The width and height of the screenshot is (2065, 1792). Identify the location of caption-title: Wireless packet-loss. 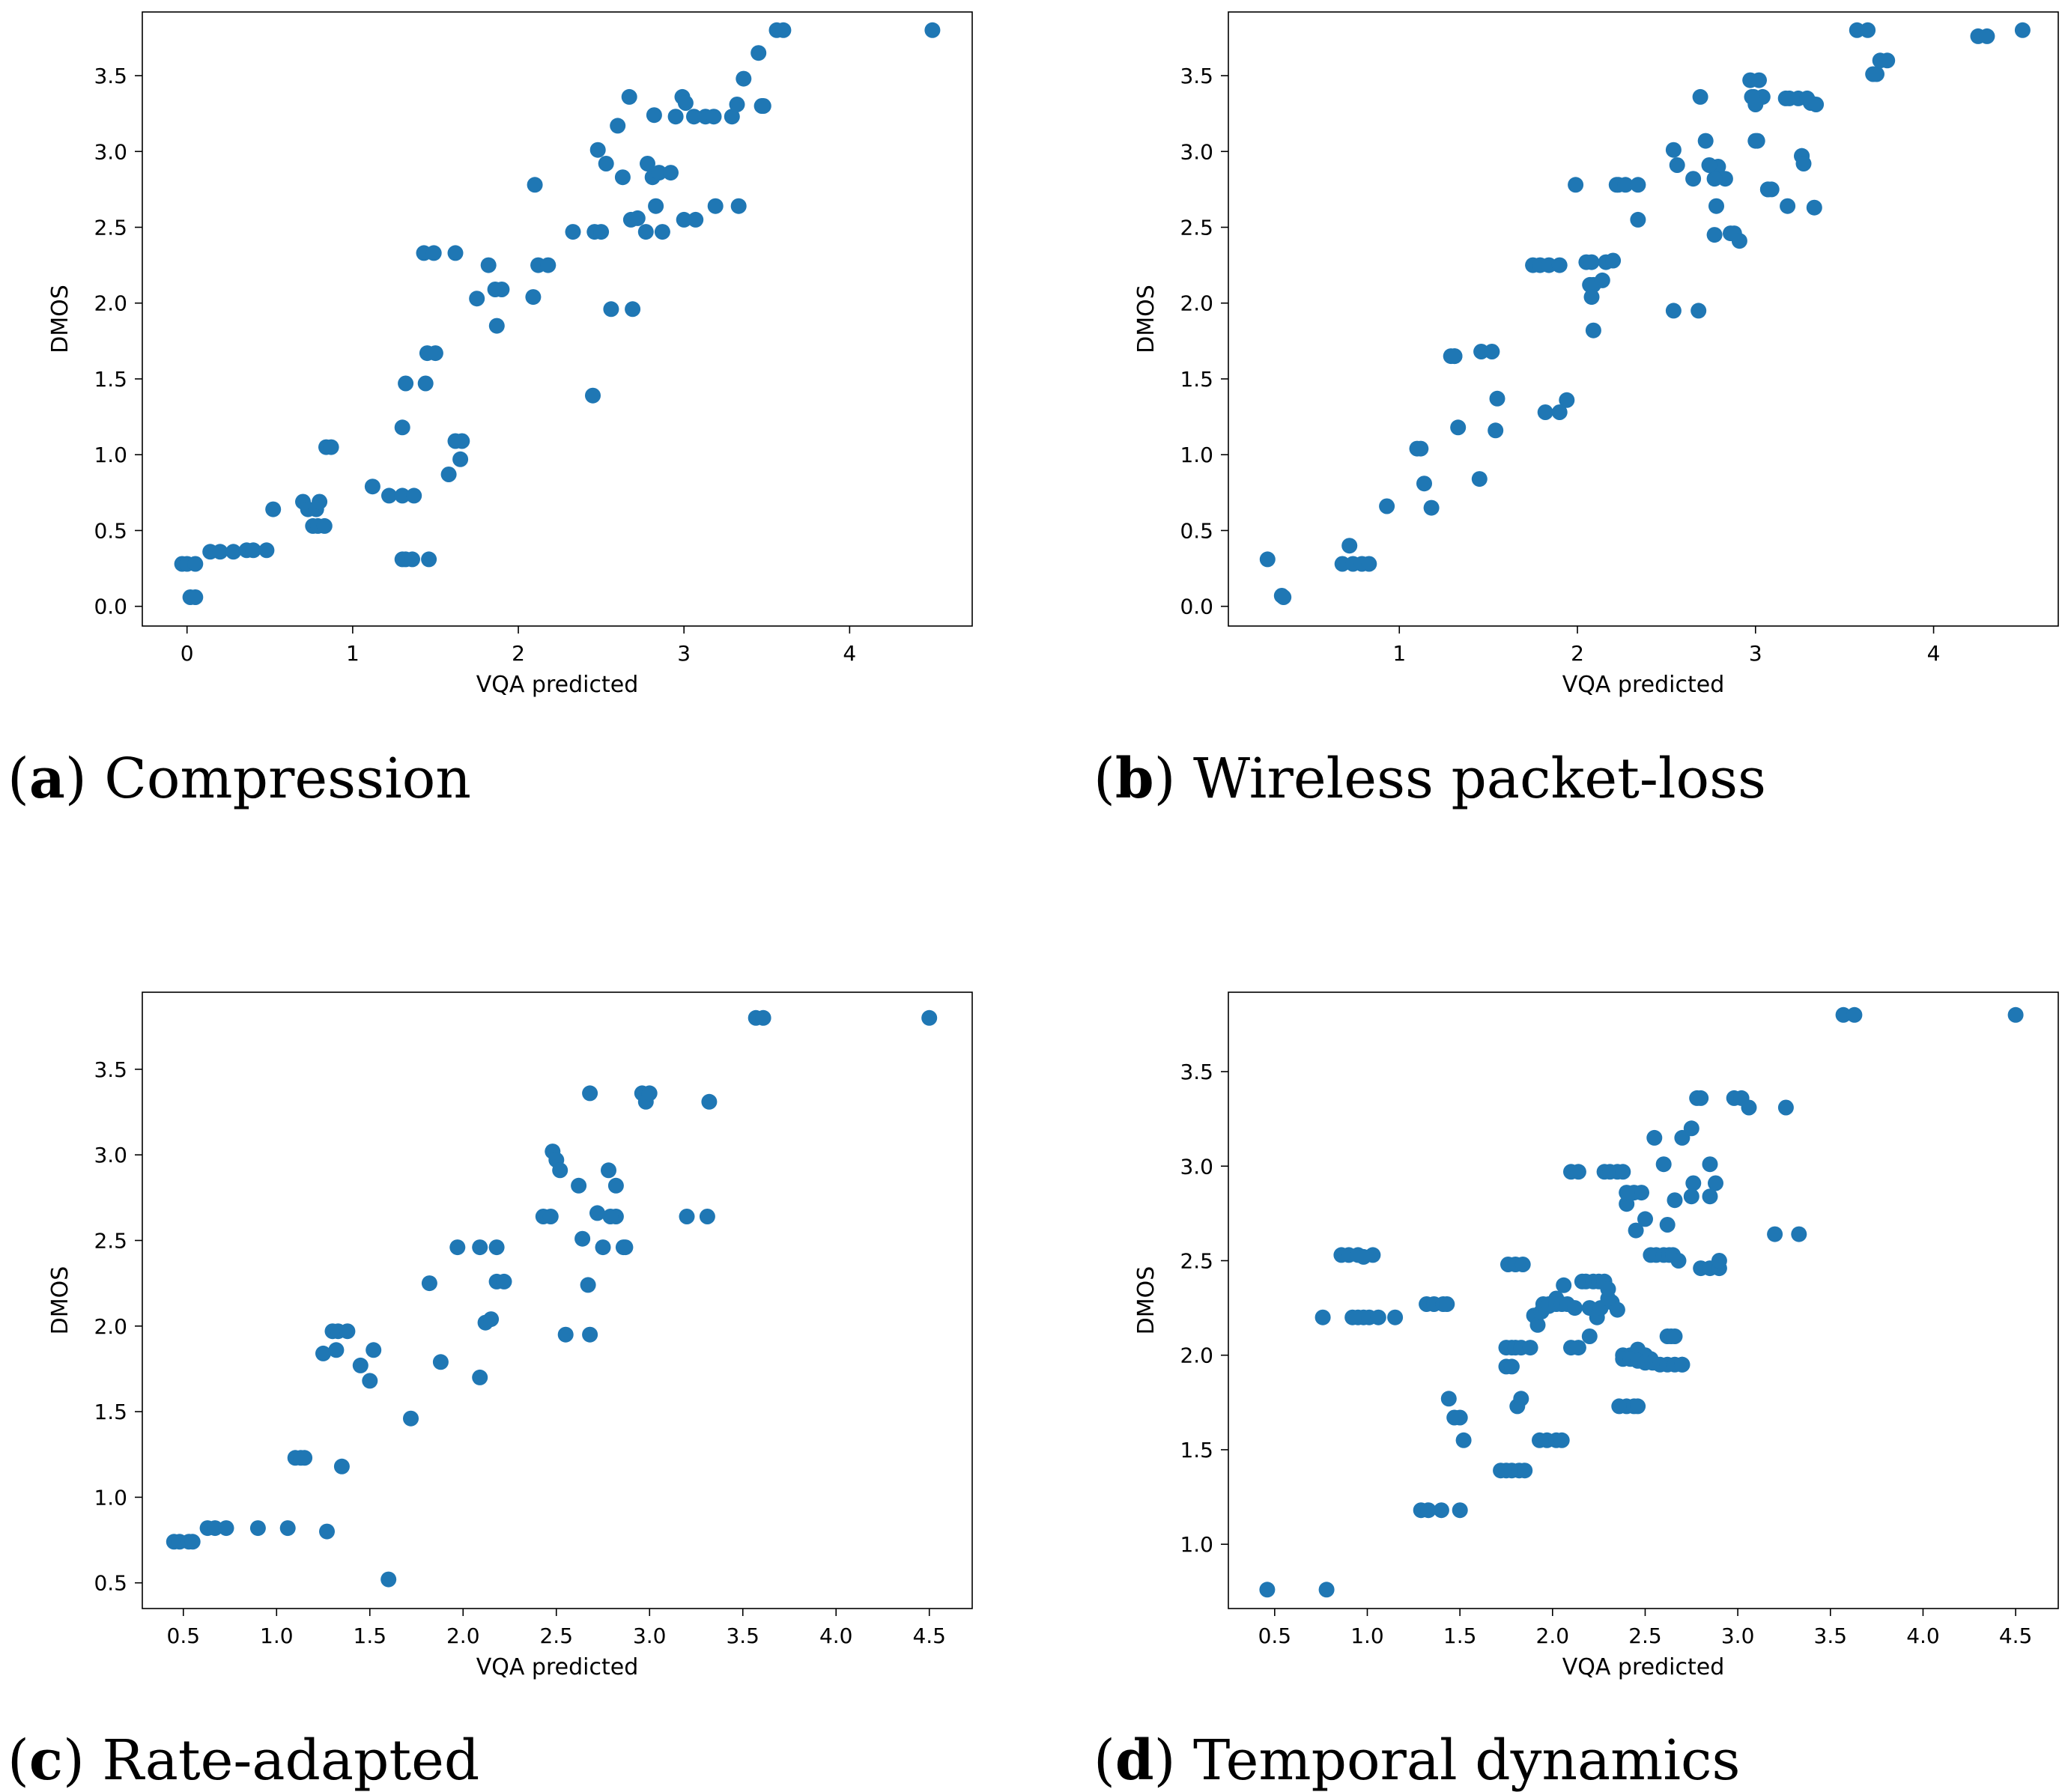
(1480, 779).